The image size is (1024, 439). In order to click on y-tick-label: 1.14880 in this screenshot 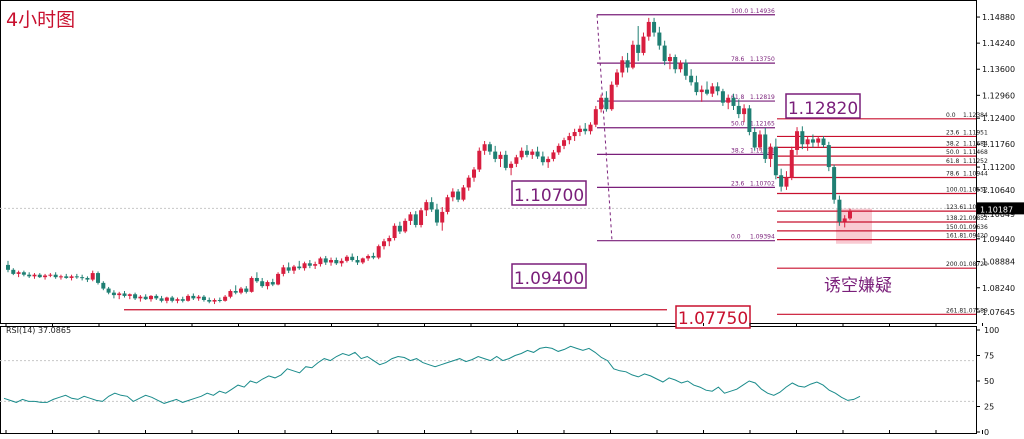, I will do `click(998, 17)`.